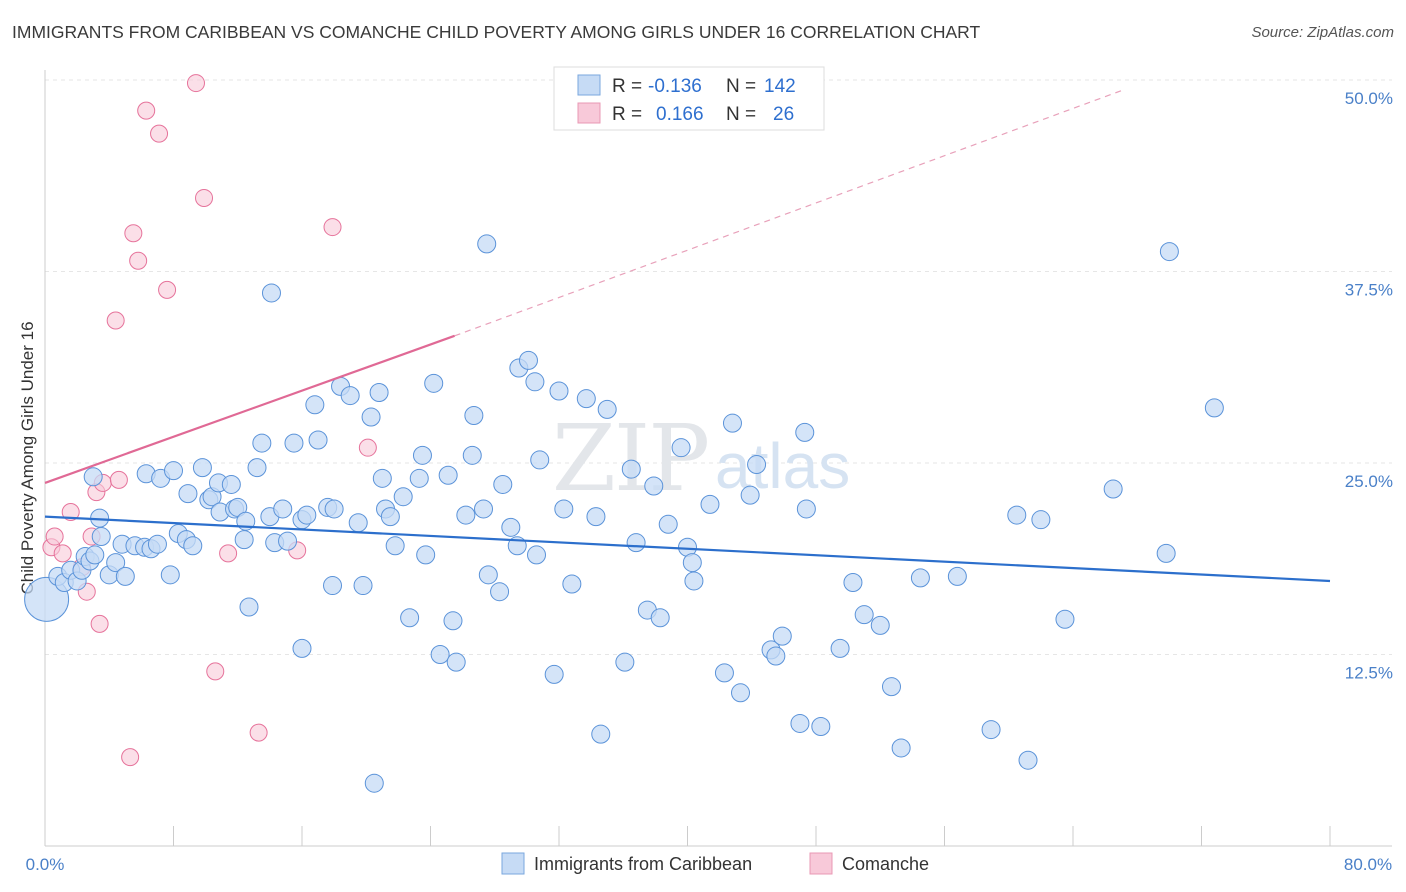  I want to click on trend-line-comanche, so click(249, 409).